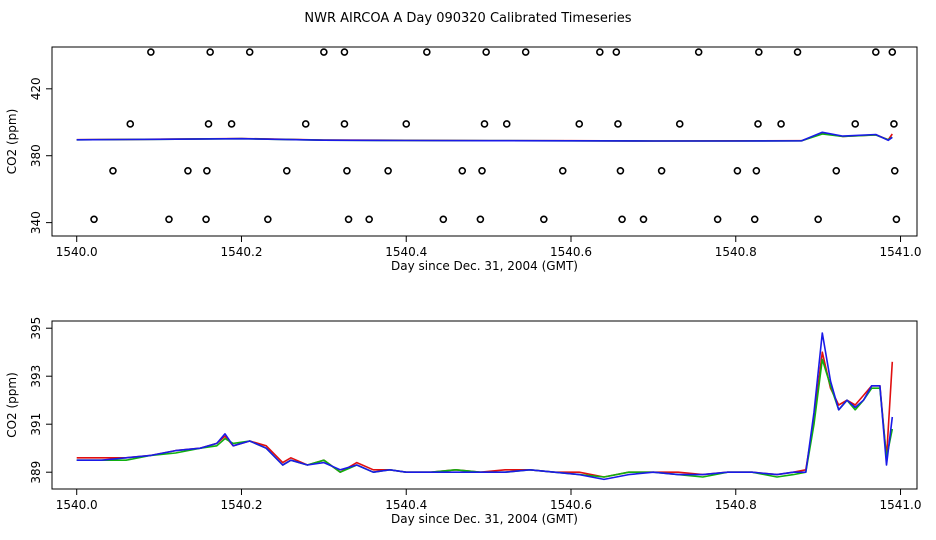  Describe the element at coordinates (36, 88) in the screenshot. I see `y-tick-label: 420` at that location.